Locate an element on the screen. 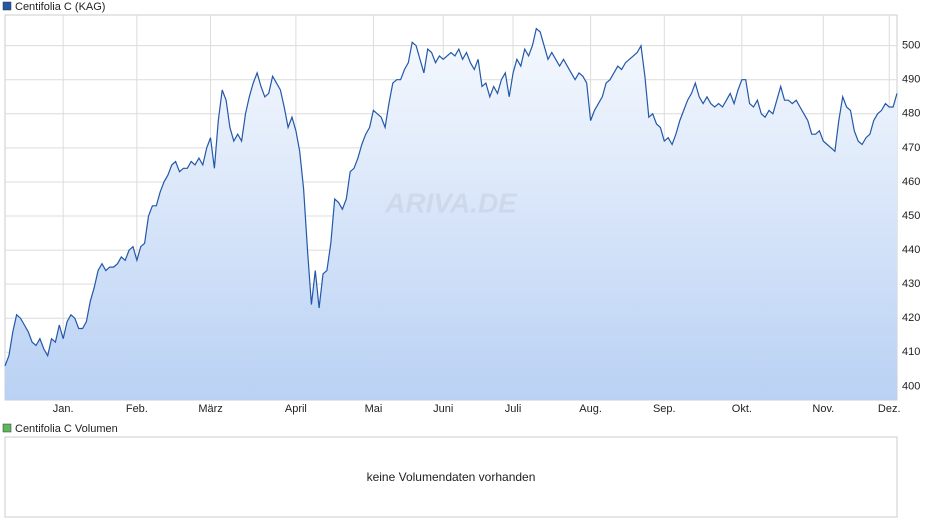  y-tick-label: 420 is located at coordinates (911, 318).